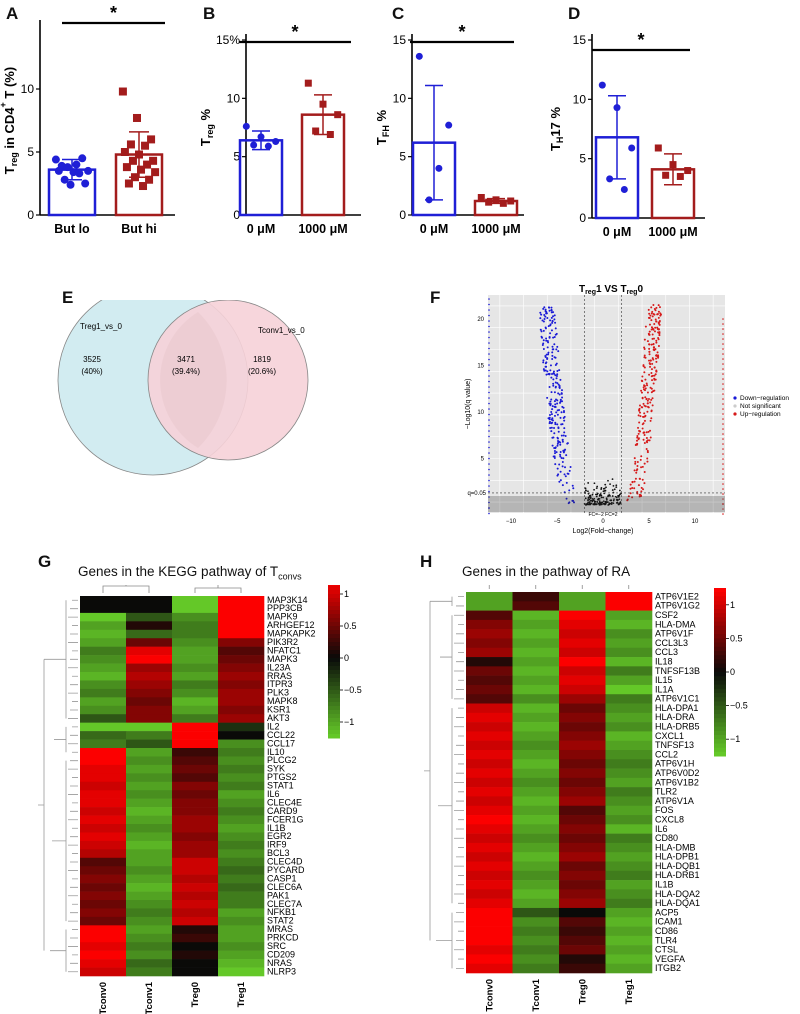  What do you see at coordinates (382, 127) in the screenshot?
I see `y-axis-label: TFH %` at bounding box center [382, 127].